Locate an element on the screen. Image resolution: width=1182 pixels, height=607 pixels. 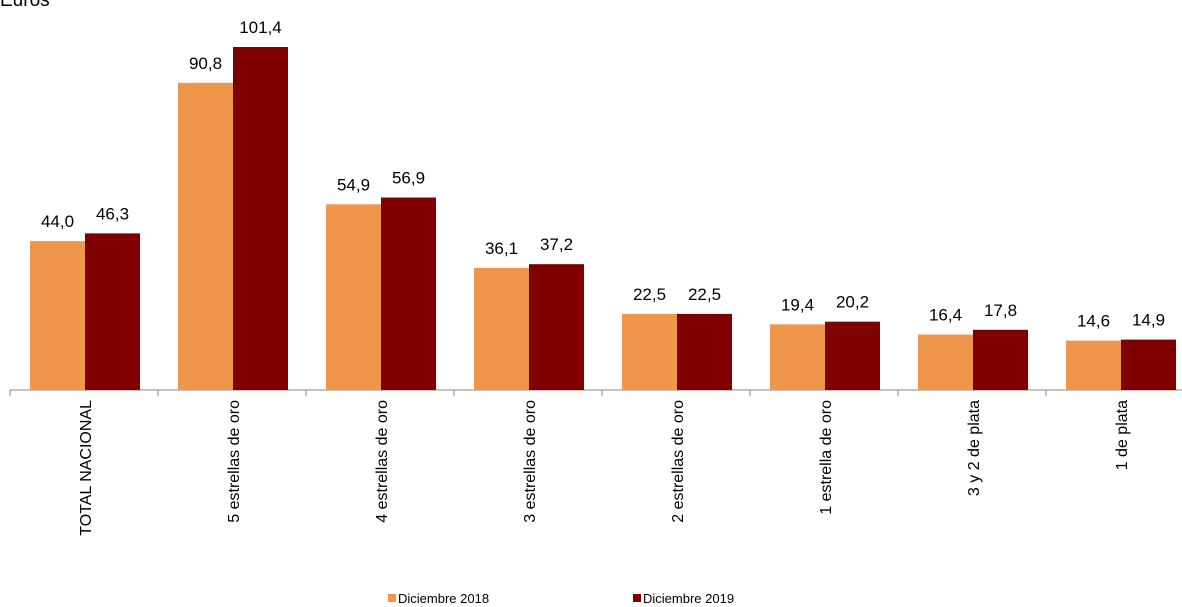
value-label: 90,8 is located at coordinates (205, 63).